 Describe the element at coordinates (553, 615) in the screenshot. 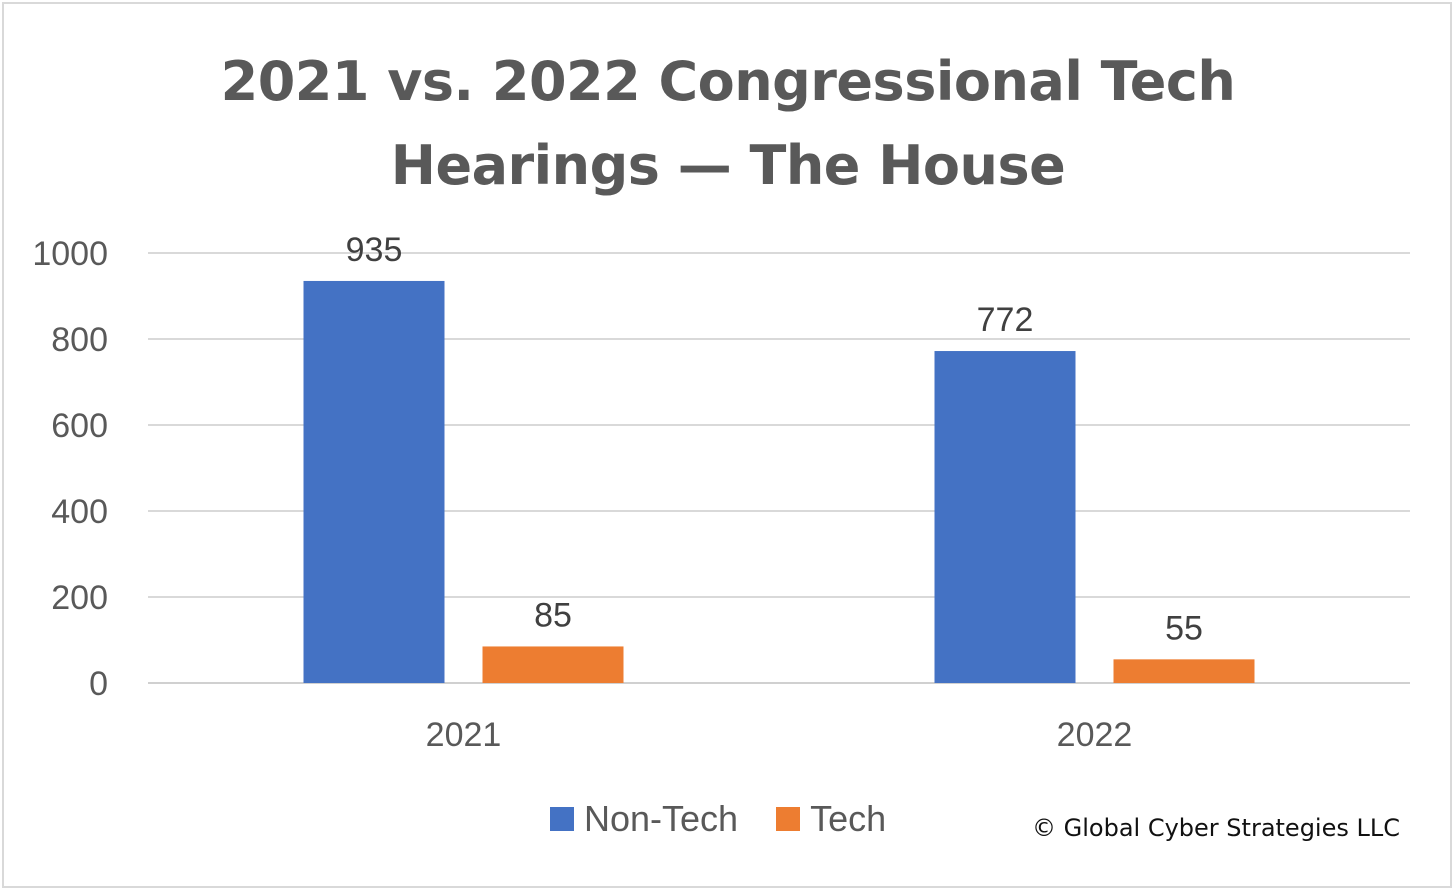

I see `data-label-tech-2021: 85` at that location.